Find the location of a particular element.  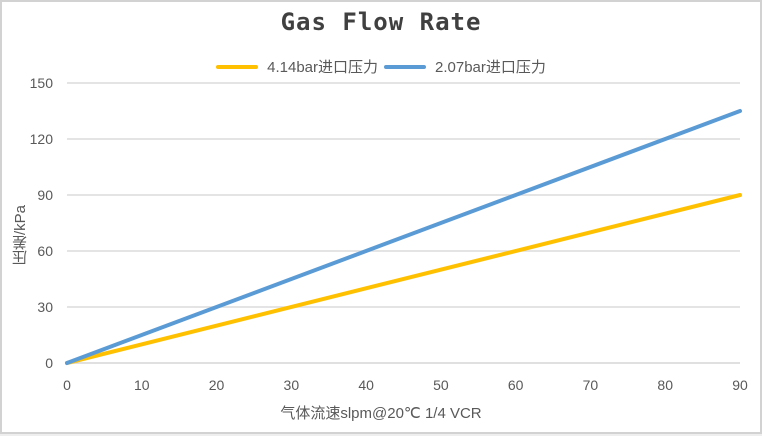

chart-title: Gas Flow Rate is located at coordinates (381, 22).